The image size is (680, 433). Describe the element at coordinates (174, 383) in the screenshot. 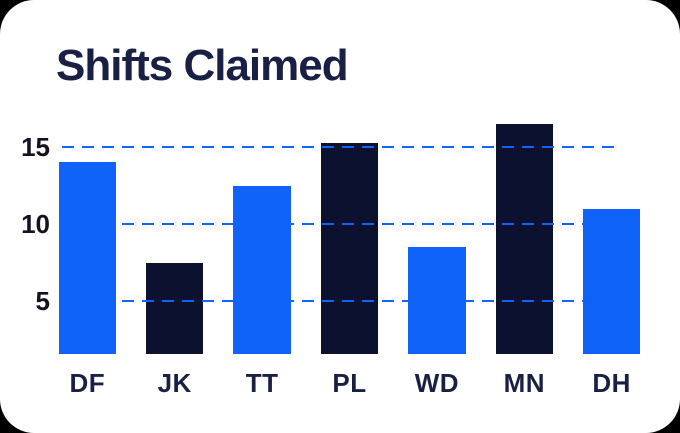

I see `x-axis-label-jk: JK` at that location.